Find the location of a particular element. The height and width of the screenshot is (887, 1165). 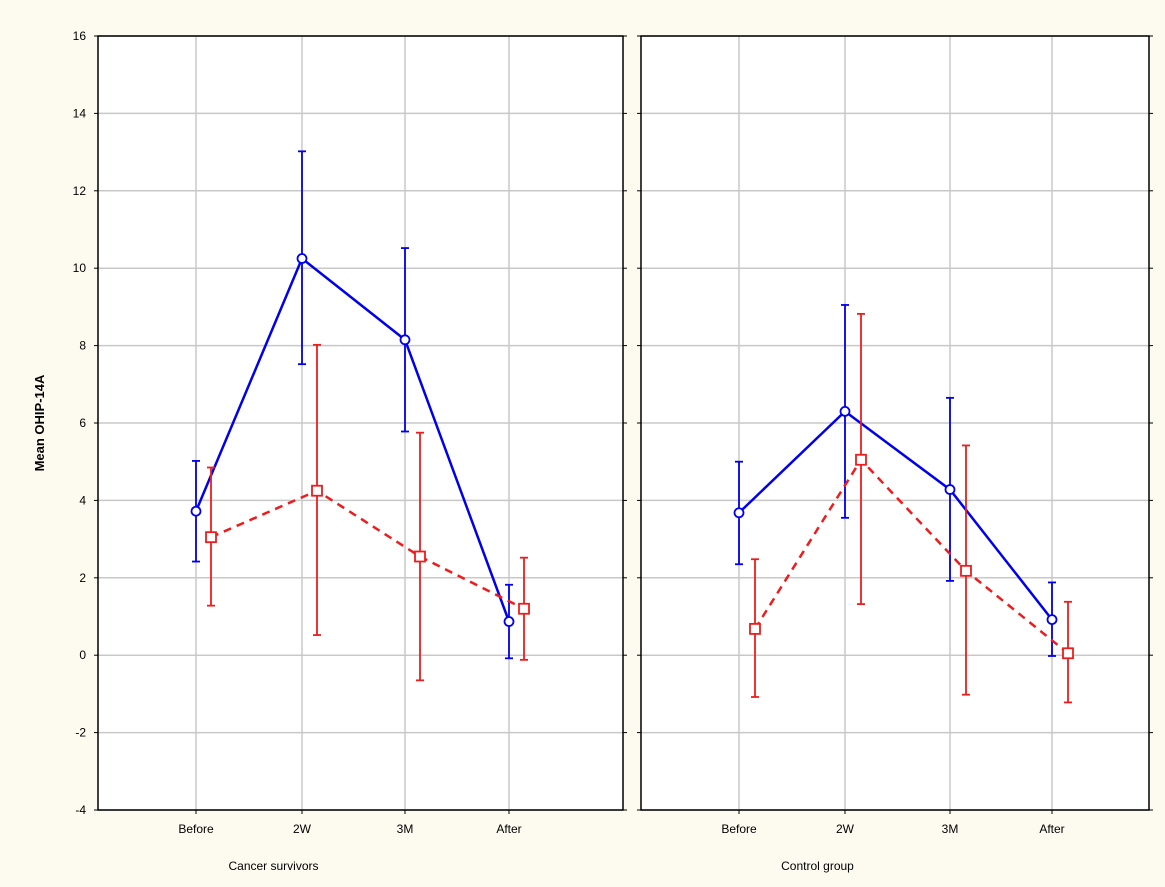

y-tick-label: 8 is located at coordinates (82, 346).